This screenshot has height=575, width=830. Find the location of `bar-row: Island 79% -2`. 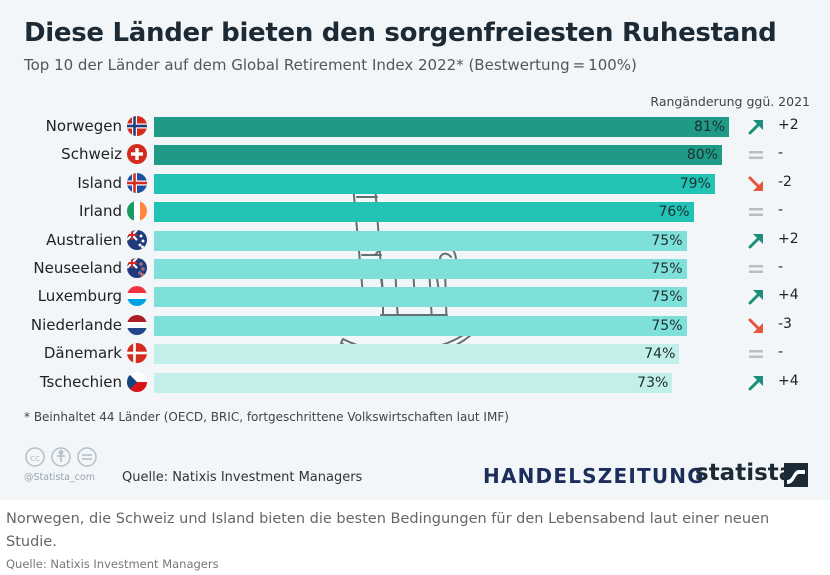

bar-row: Island 79% -2 is located at coordinates (415, 183).